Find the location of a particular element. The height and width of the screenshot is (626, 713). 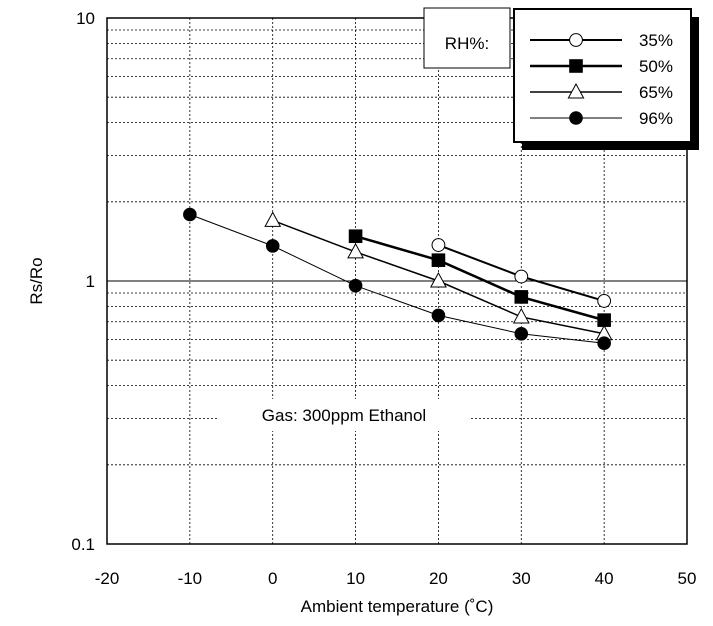

y-tick-label: 0.1 is located at coordinates (83, 544).